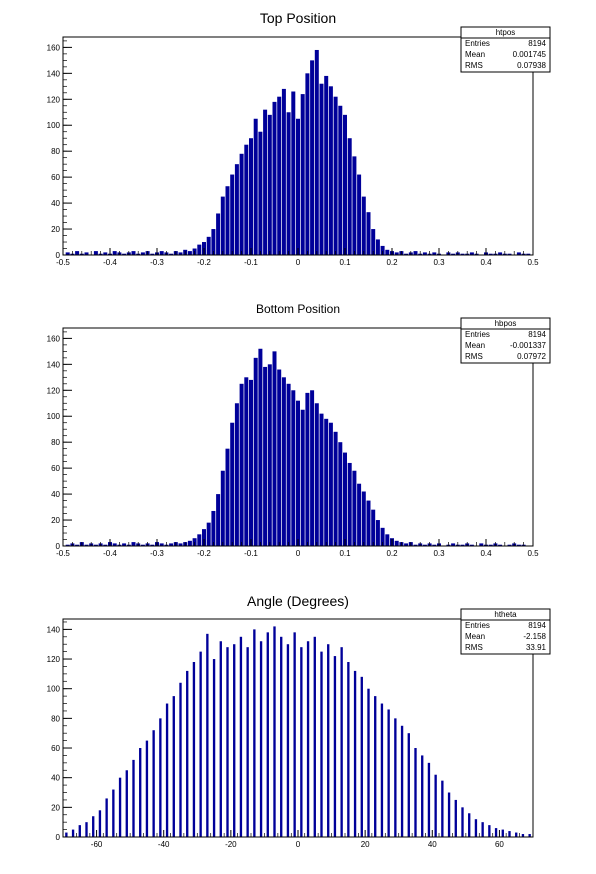  What do you see at coordinates (54, 659) in the screenshot?
I see `y-tick-label: 120` at bounding box center [54, 659].